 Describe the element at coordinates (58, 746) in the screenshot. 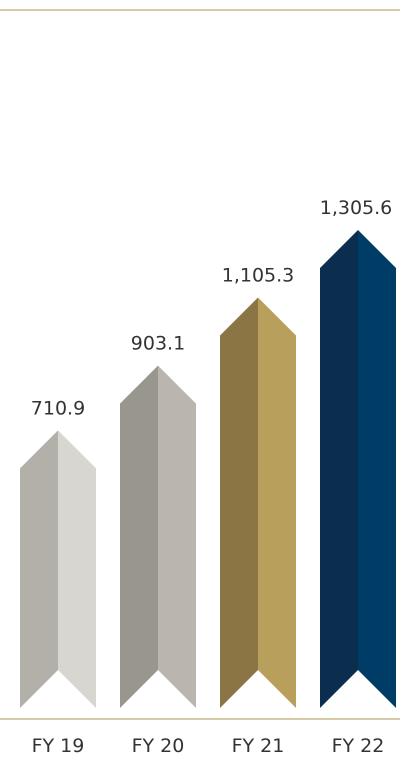

I see `x-tick-label: FY 19` at that location.